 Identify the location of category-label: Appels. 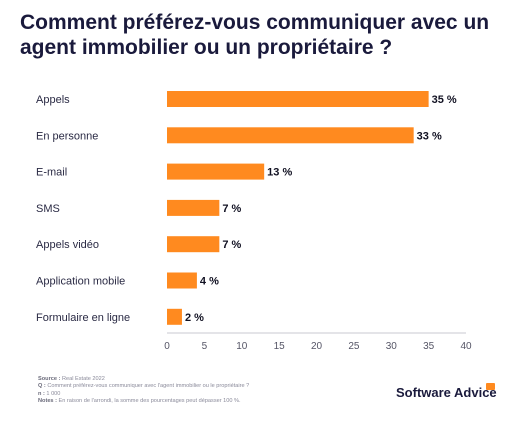
(53, 100).